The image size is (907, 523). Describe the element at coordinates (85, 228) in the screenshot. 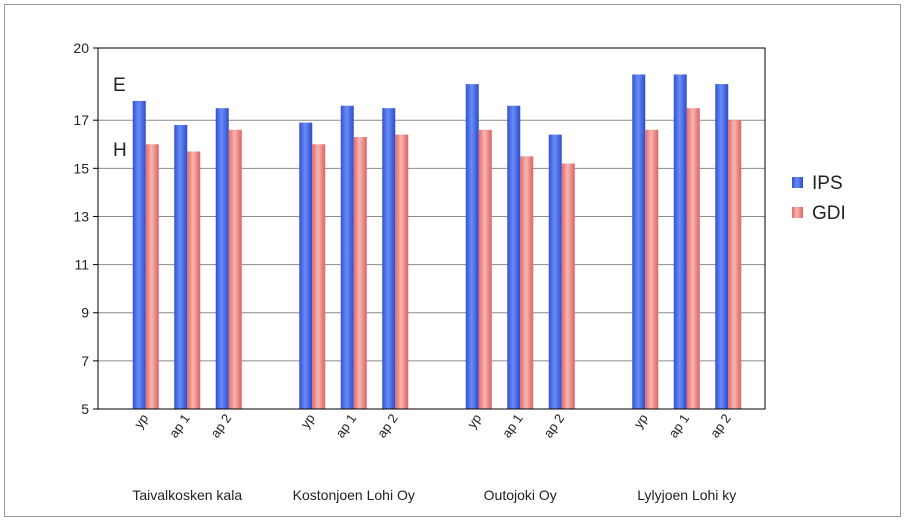

I see `y-axis-ticks: 5 7 9 11 13 15 17 20` at that location.